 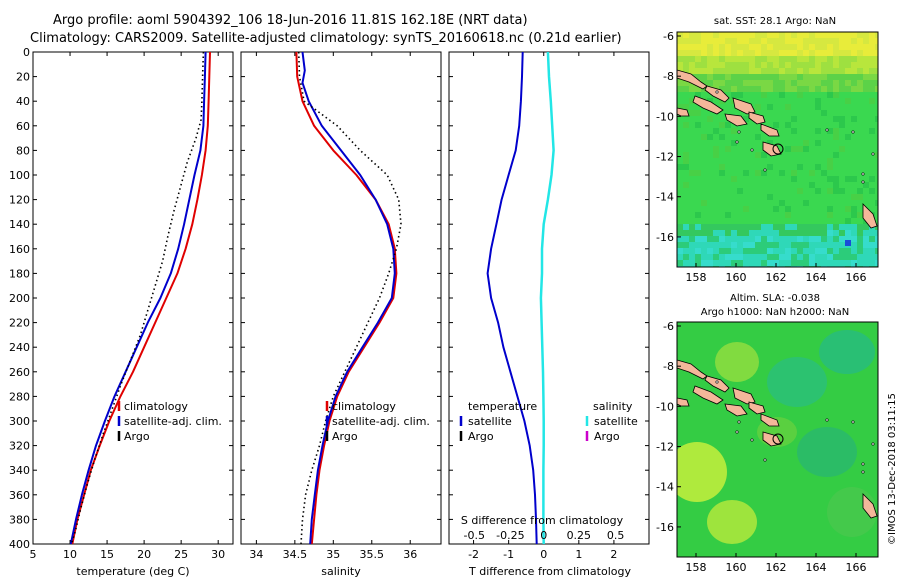 What do you see at coordinates (543, 554) in the screenshot?
I see `x-tick-label: 0` at bounding box center [543, 554].